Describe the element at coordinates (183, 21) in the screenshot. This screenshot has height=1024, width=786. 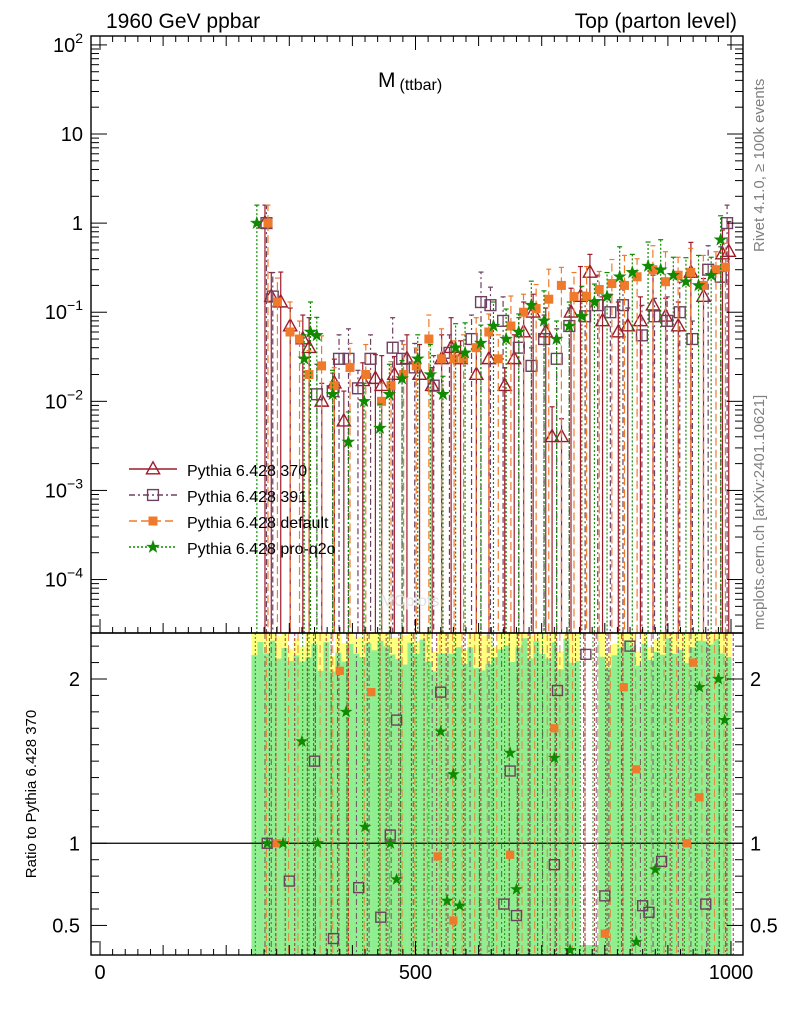
I see `header-left: 1960 GeV ppbar` at that location.